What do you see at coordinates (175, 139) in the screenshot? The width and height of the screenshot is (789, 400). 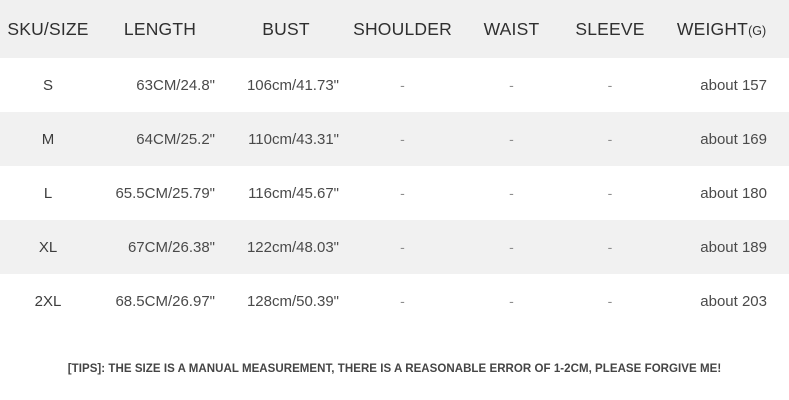 I see `cell-length: 64CM/25.2"` at bounding box center [175, 139].